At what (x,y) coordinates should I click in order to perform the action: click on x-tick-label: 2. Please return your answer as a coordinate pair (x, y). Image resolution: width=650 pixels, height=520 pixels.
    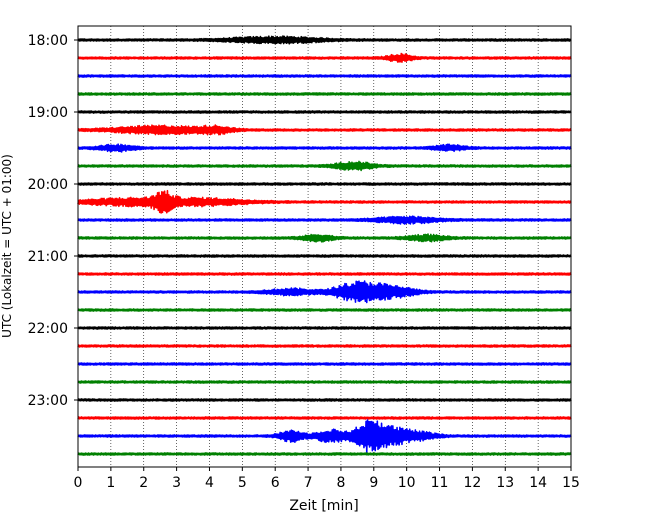
    Looking at the image, I should click on (143, 483).